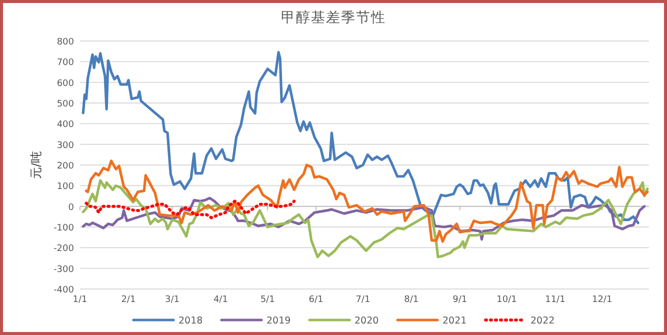 The height and width of the screenshot is (335, 667). I want to click on y-tick-label: -400, so click(64, 291).